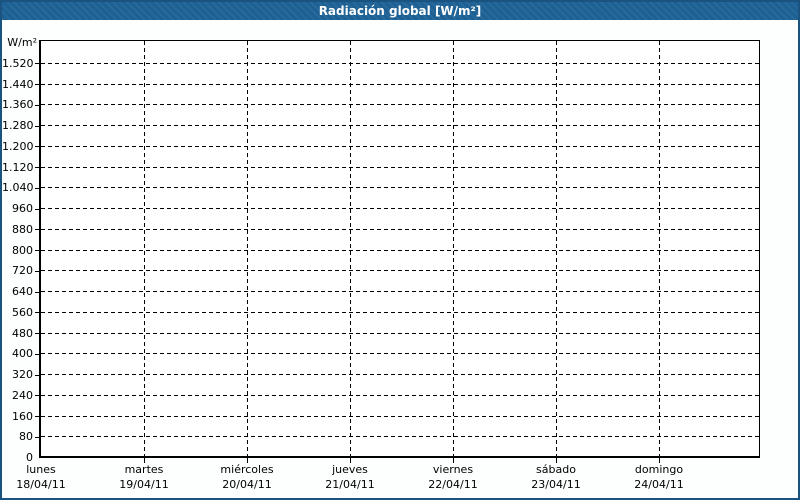 The width and height of the screenshot is (800, 500). I want to click on day-name-label: jueves, so click(350, 469).